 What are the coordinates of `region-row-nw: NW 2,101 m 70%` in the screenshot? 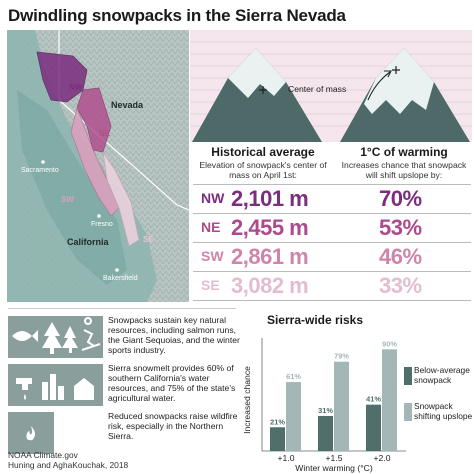 It's located at (332, 197).